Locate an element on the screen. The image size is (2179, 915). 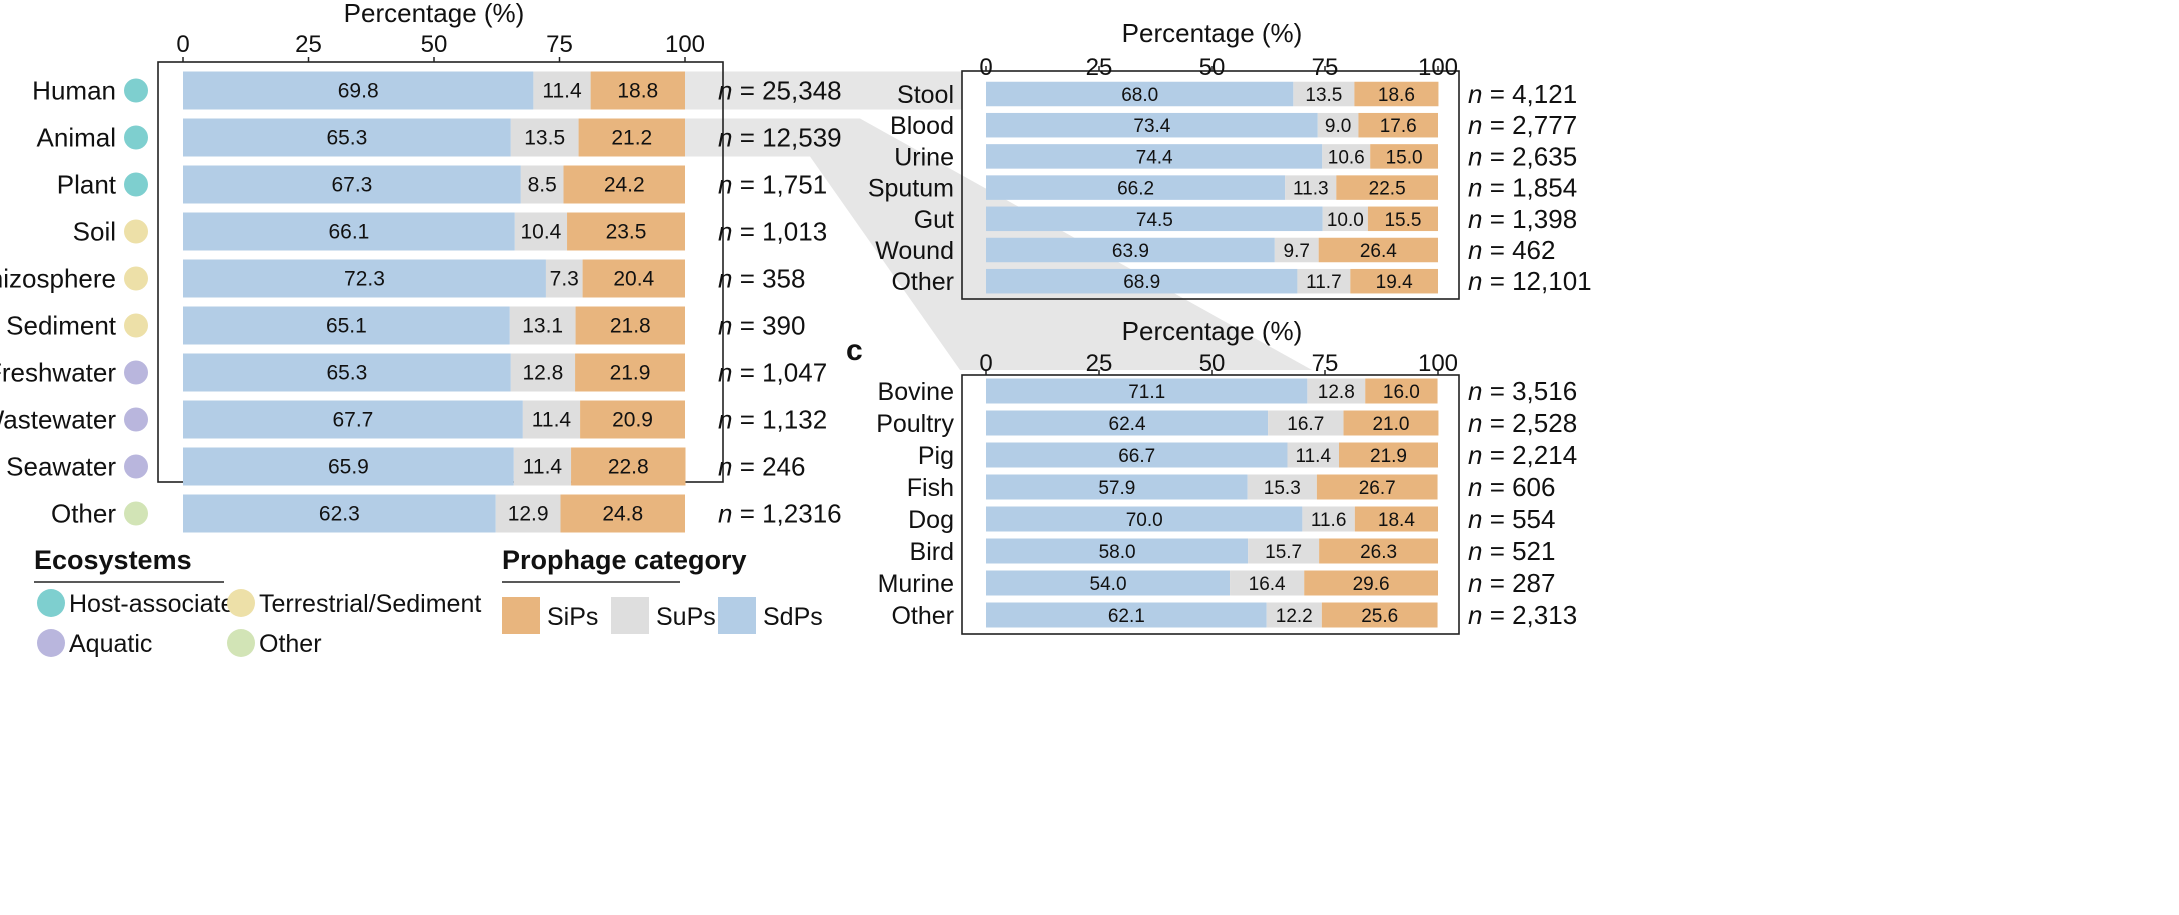
x-tick-label: 50 is located at coordinates (434, 44).